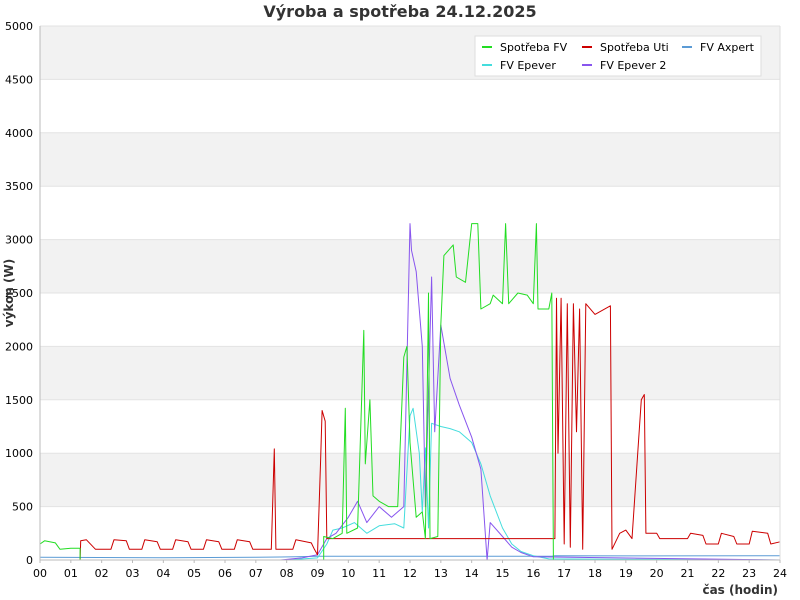 This screenshot has height=600, width=800. Describe the element at coordinates (749, 573) in the screenshot. I see `x-tick-label: 23` at that location.